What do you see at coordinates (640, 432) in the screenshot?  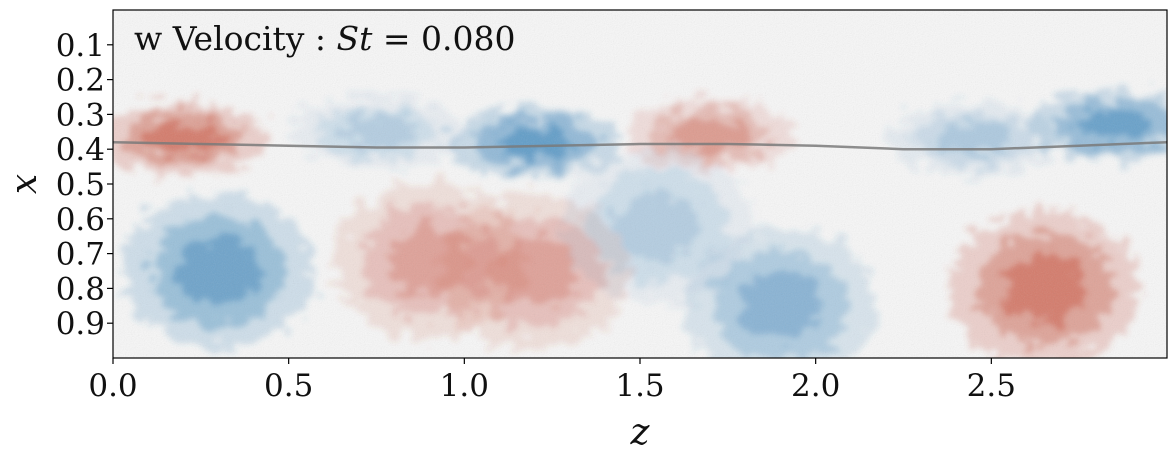 I see `x-axis-label: z` at bounding box center [640, 432].